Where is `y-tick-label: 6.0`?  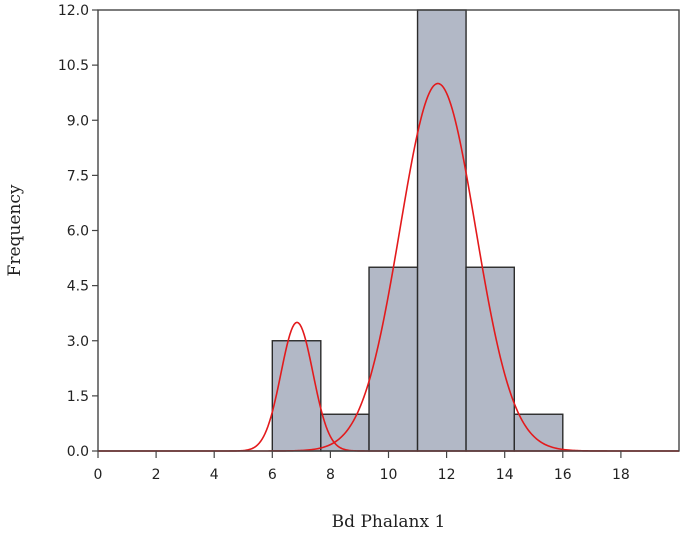
y-tick-label: 6.0 is located at coordinates (78, 232).